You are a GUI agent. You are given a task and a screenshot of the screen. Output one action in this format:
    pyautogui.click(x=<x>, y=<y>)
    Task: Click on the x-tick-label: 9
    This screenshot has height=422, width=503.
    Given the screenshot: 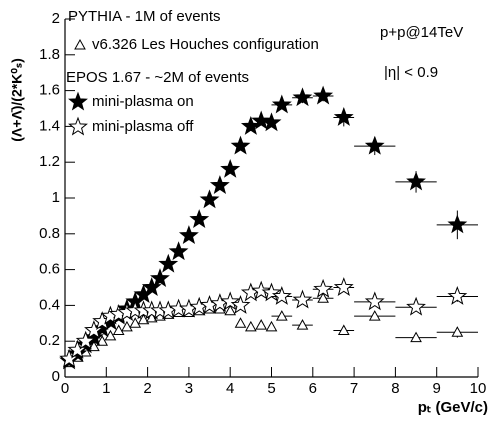 What is the action you would take?
    pyautogui.click(x=437, y=388)
    